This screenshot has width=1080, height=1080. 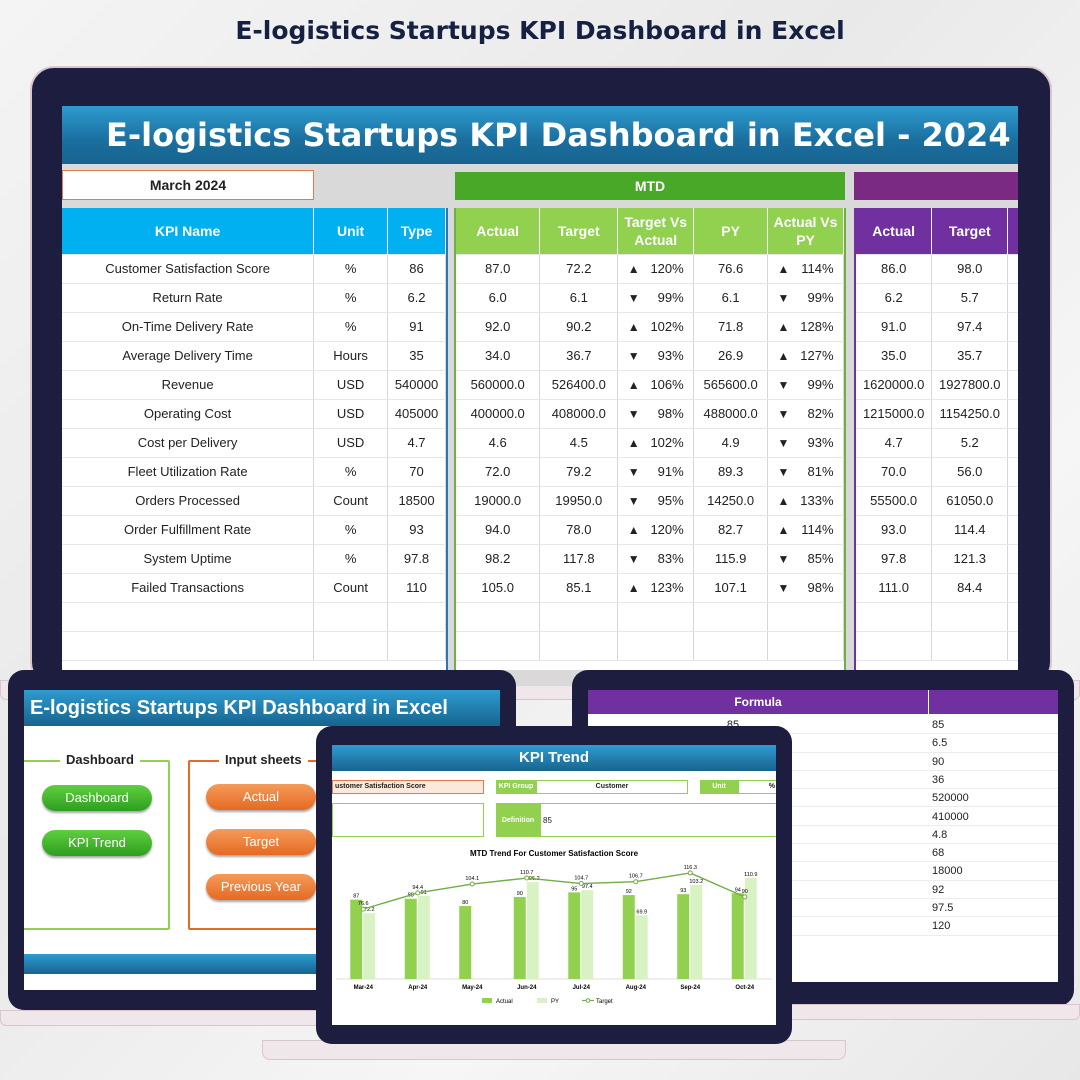 I want to click on actual-vs-py-value: 114%, so click(x=817, y=268).